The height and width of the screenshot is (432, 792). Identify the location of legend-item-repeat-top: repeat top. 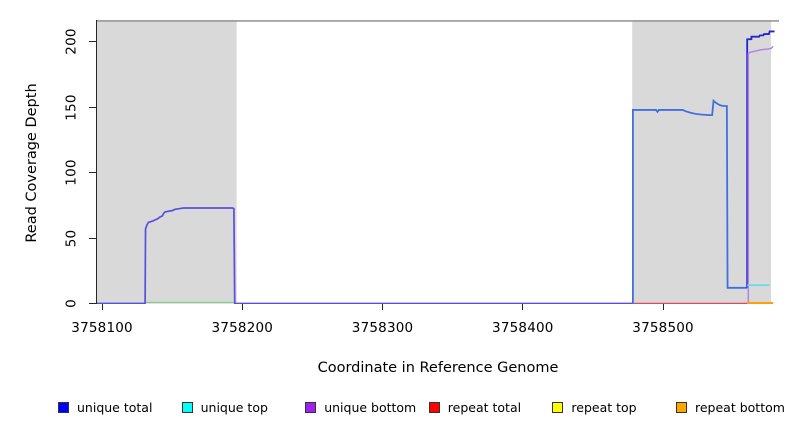
(594, 407).